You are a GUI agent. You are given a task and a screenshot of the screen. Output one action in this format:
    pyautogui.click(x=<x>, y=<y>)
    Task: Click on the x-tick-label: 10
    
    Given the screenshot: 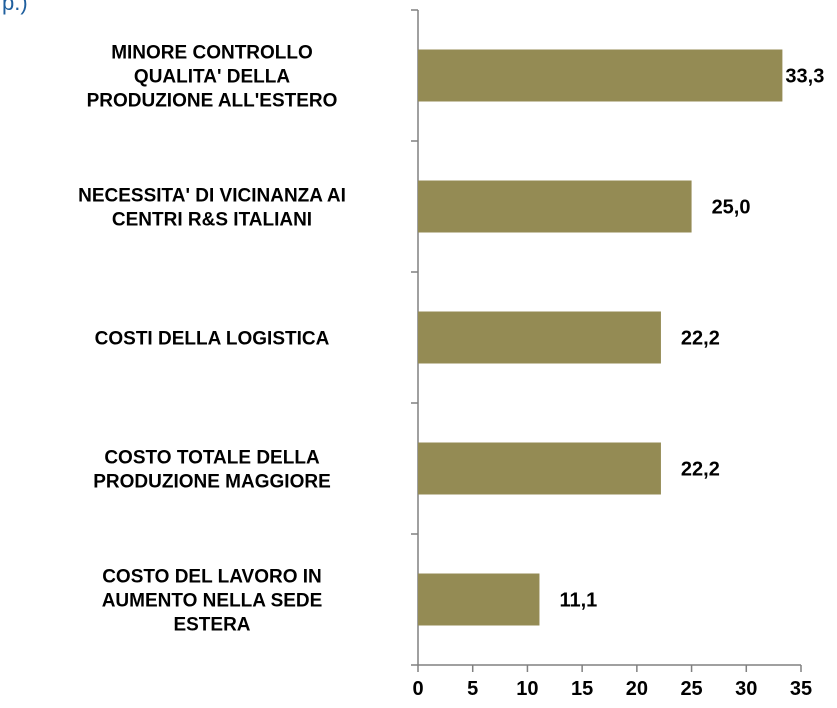 What is the action you would take?
    pyautogui.click(x=527, y=689)
    